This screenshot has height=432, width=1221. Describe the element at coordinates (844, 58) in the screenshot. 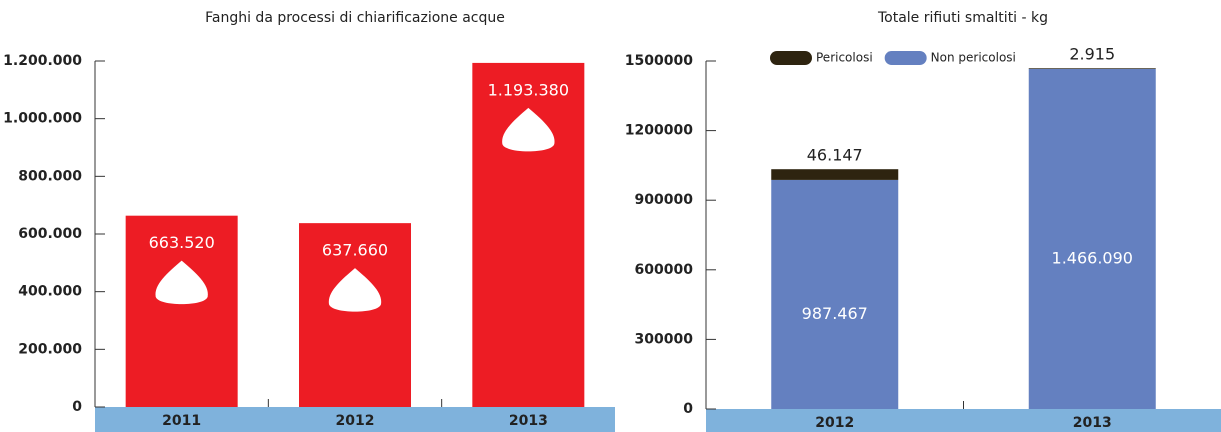

I see `legend-label: Pericolosi` at that location.